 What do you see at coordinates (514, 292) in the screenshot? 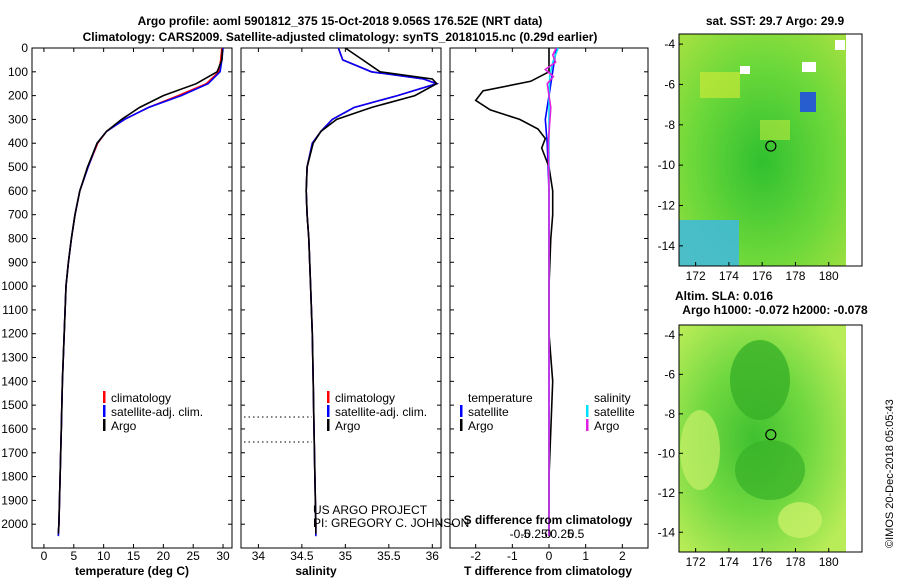
I see `series-t-argo` at bounding box center [514, 292].